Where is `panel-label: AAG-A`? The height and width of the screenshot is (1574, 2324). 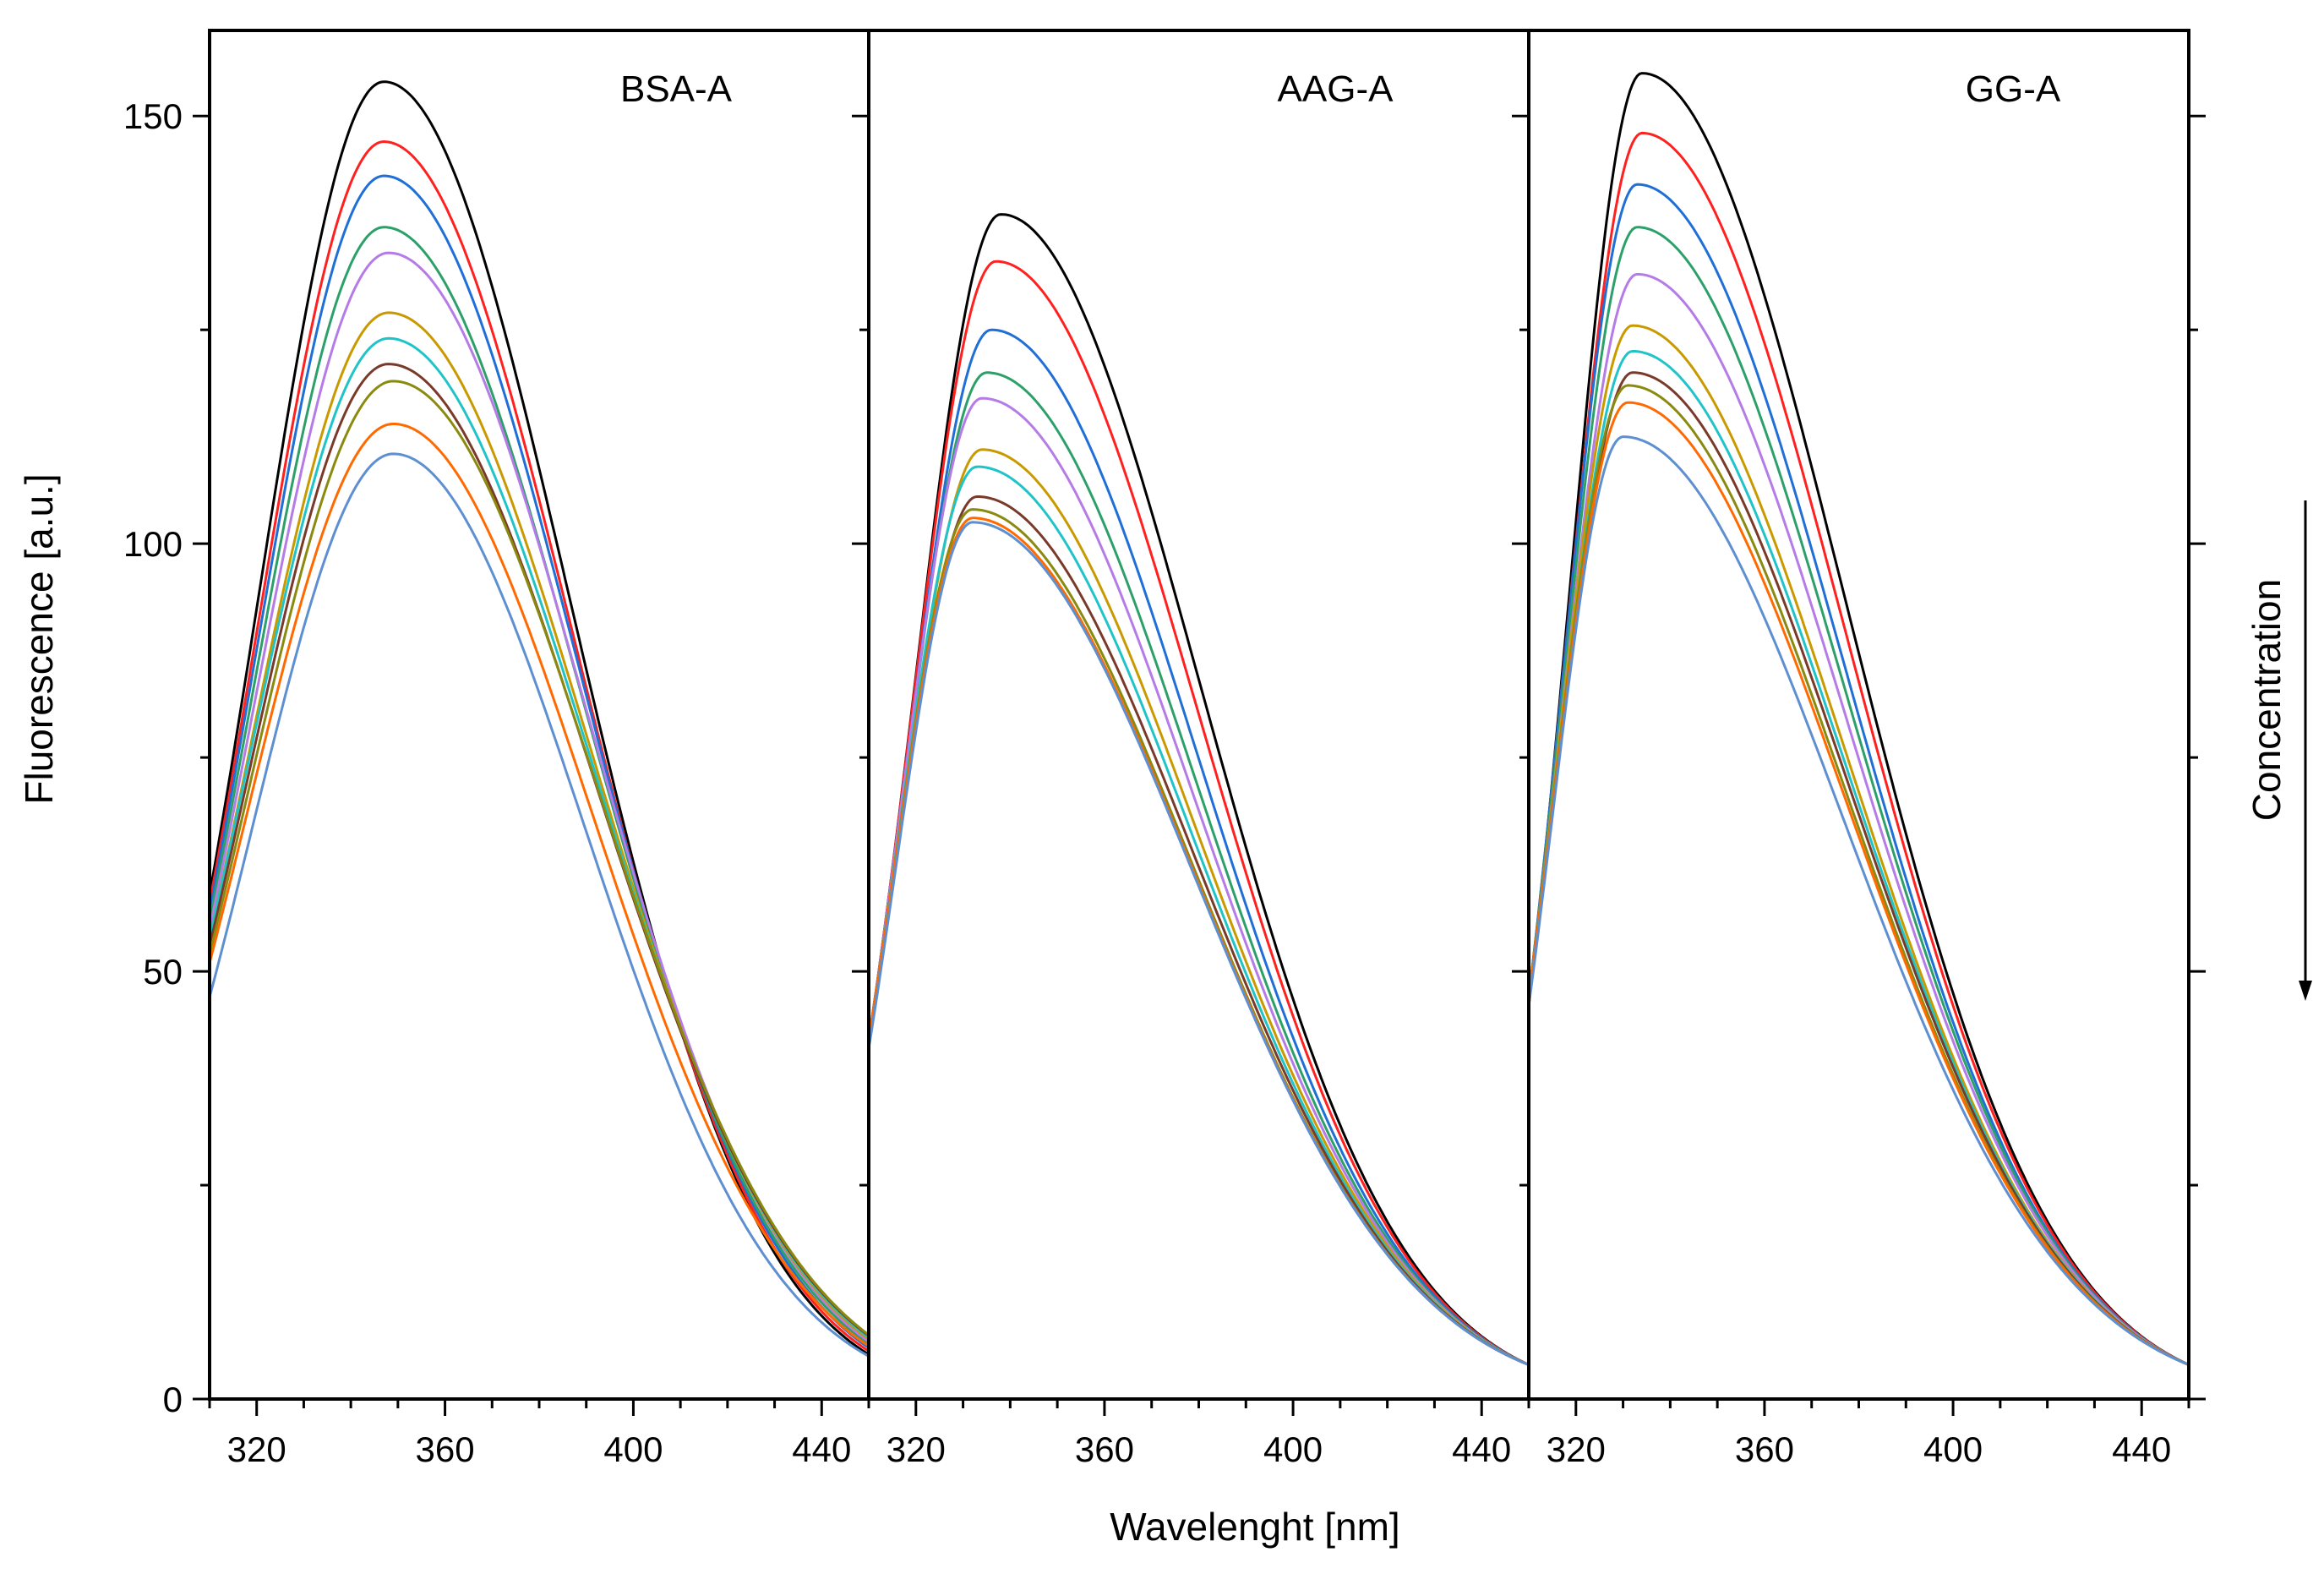
panel-label: AAG-A is located at coordinates (1336, 89).